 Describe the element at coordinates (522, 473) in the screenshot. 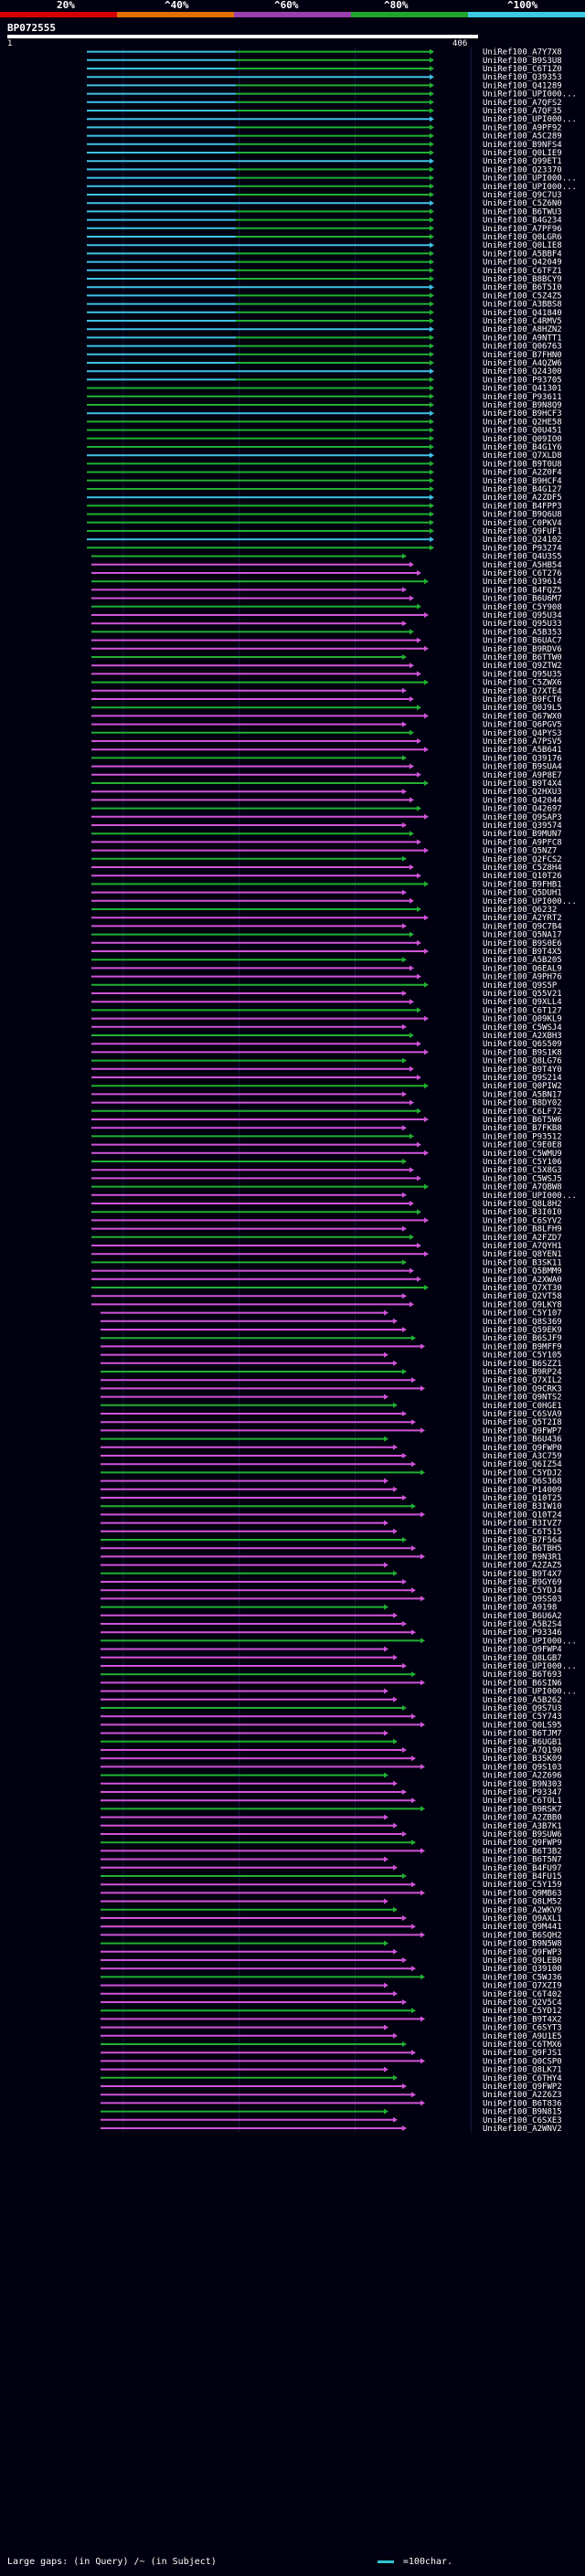

I see `hit-label: UniRef100_A2Z0F4` at that location.